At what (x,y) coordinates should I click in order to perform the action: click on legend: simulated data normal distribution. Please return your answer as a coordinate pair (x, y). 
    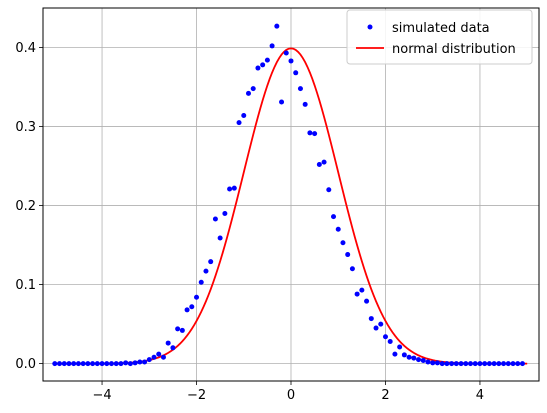
    Looking at the image, I should click on (439, 37).